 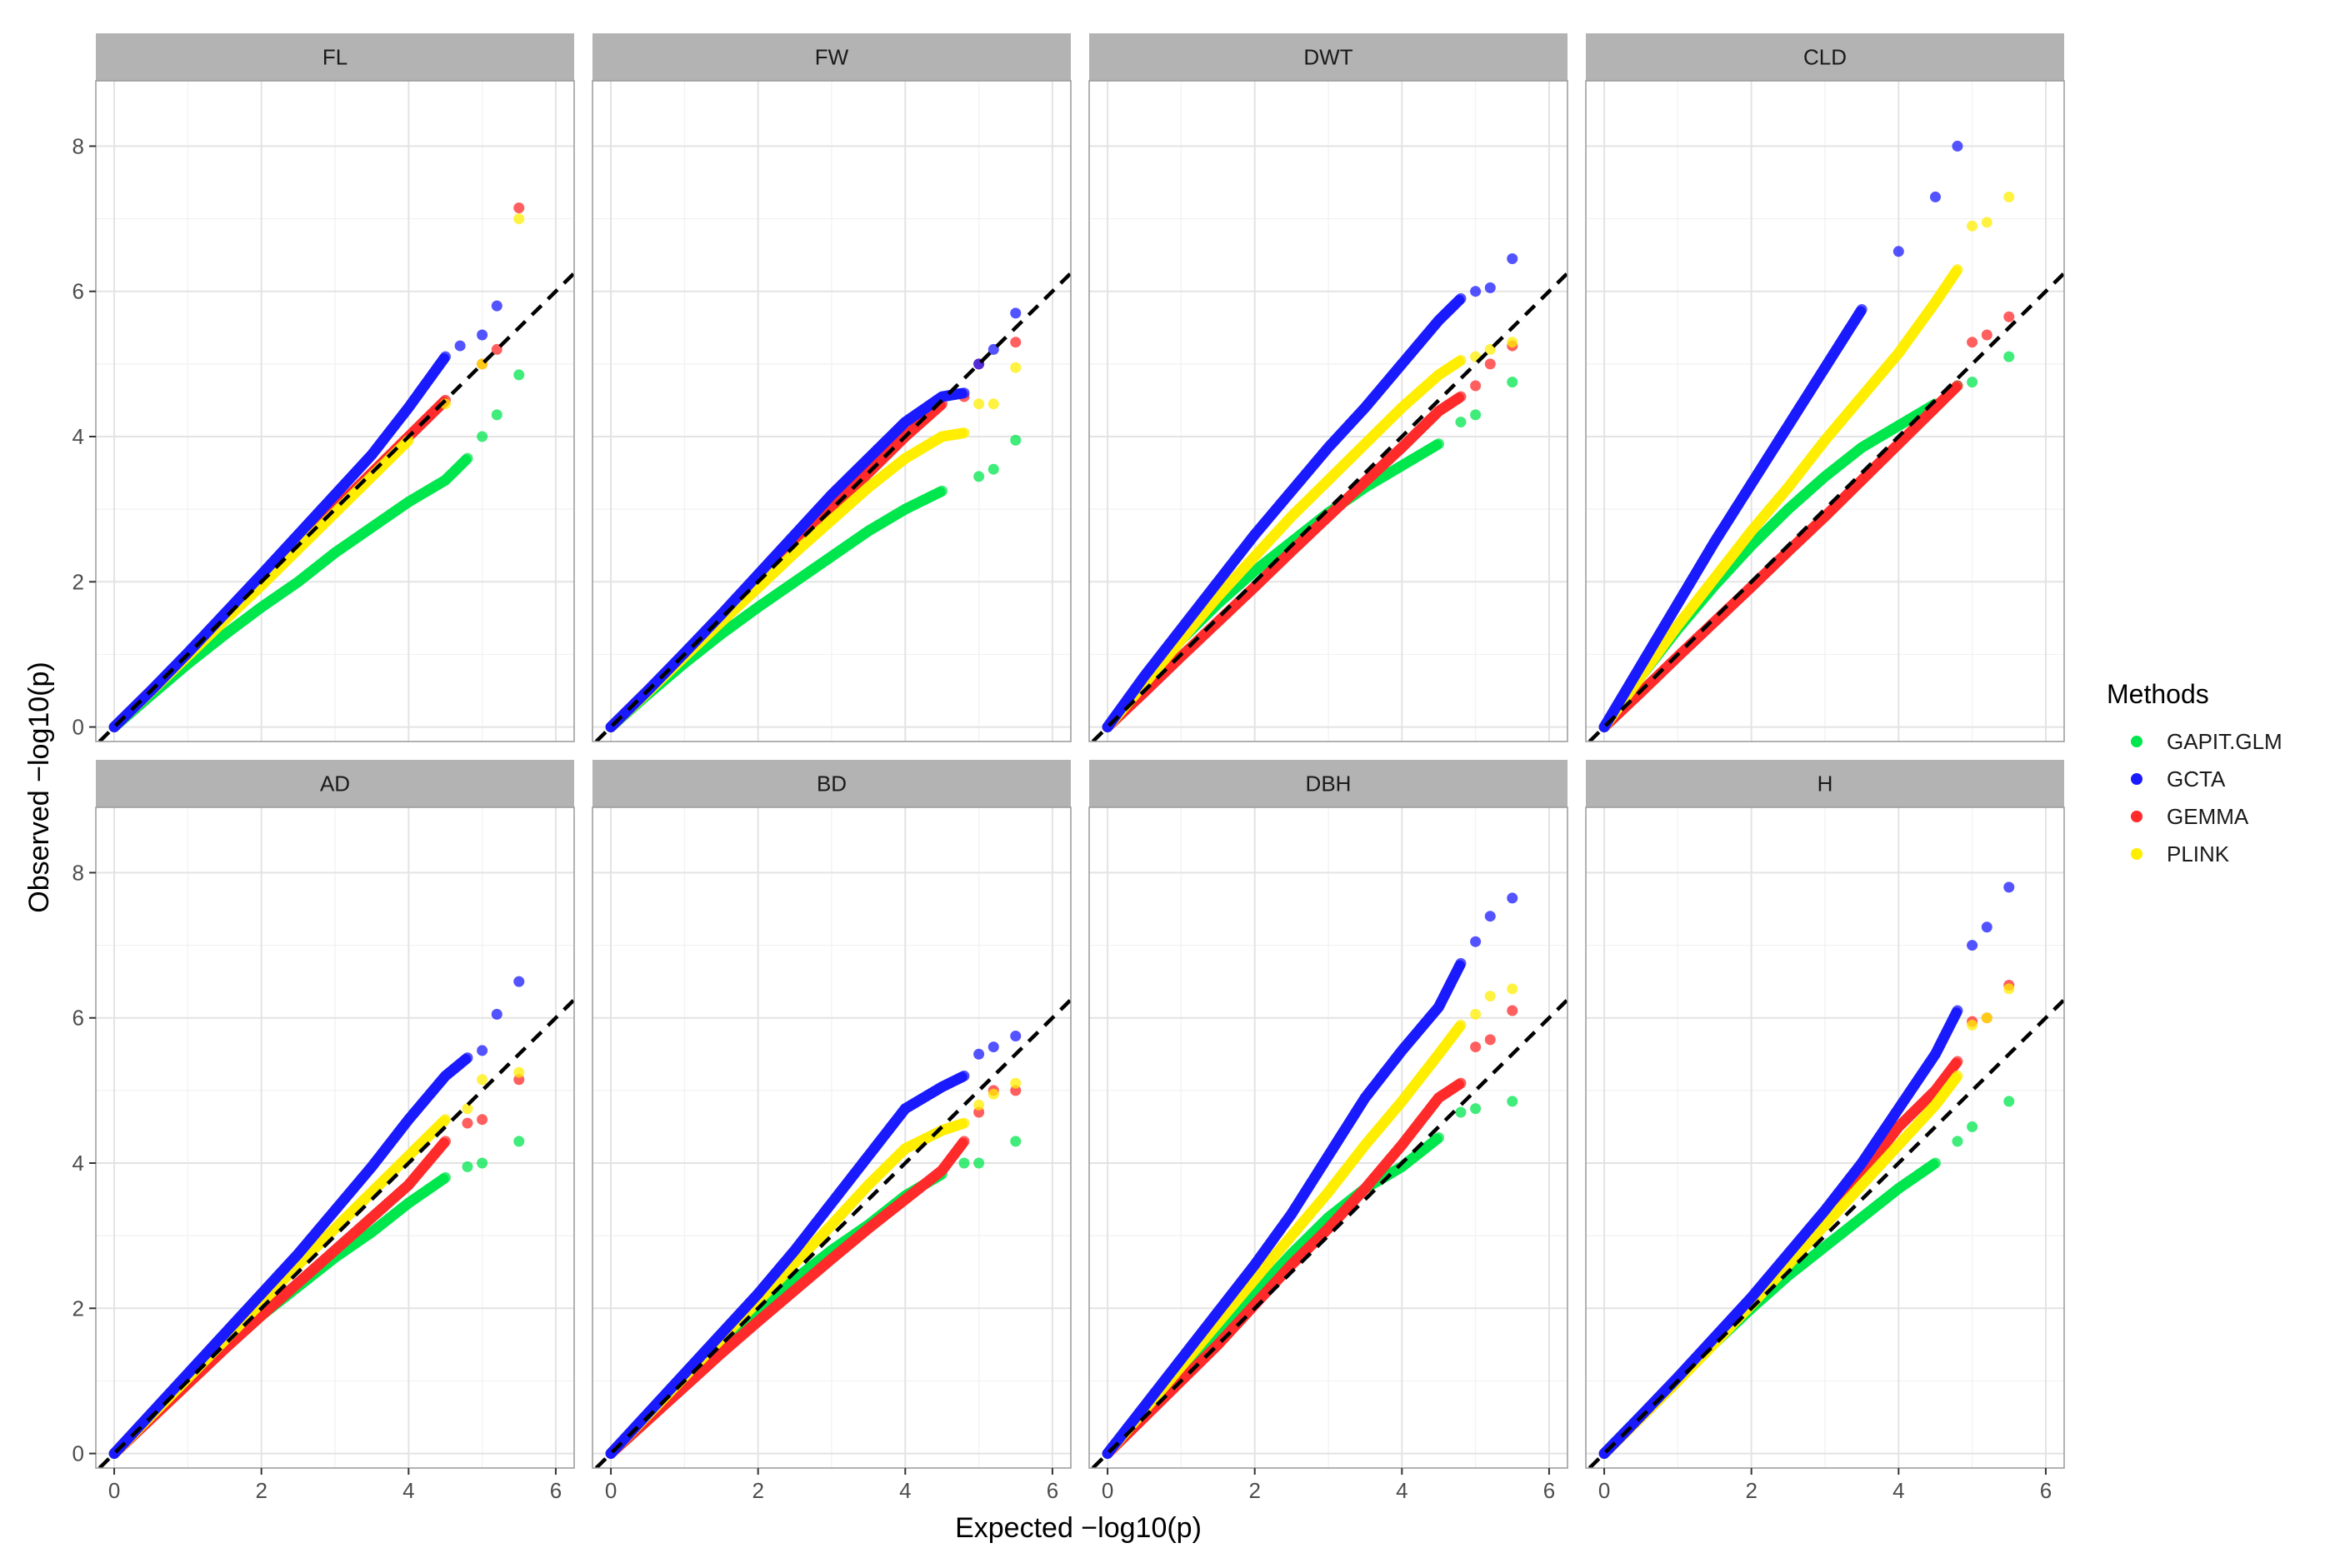 What do you see at coordinates (114, 1490) in the screenshot?
I see `x-tick-label: 0` at bounding box center [114, 1490].